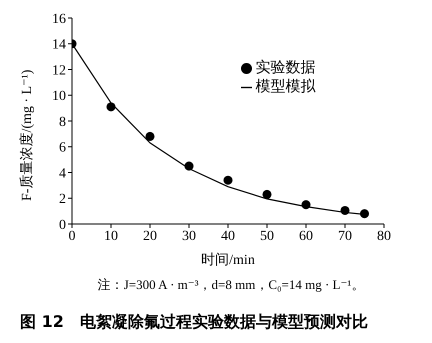  Describe the element at coordinates (59, 19) in the screenshot. I see `y-tick-label: 16` at that location.